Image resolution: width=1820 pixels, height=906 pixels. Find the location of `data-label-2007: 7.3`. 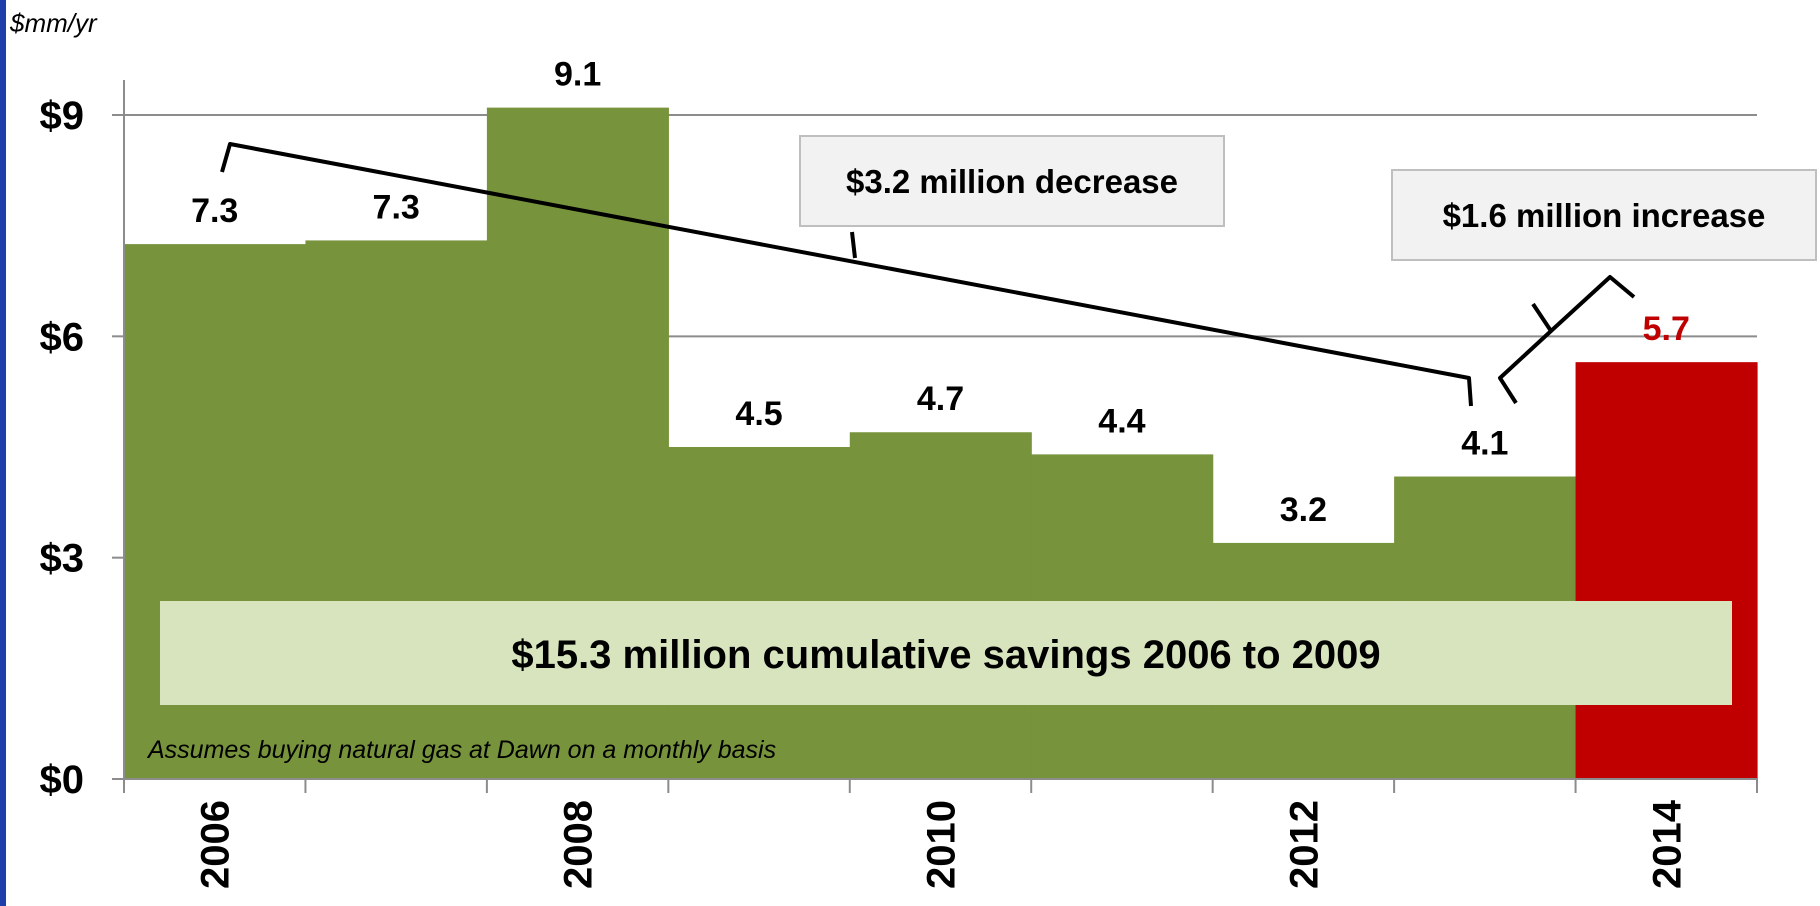

data-label-2007: 7.3 is located at coordinates (396, 207).